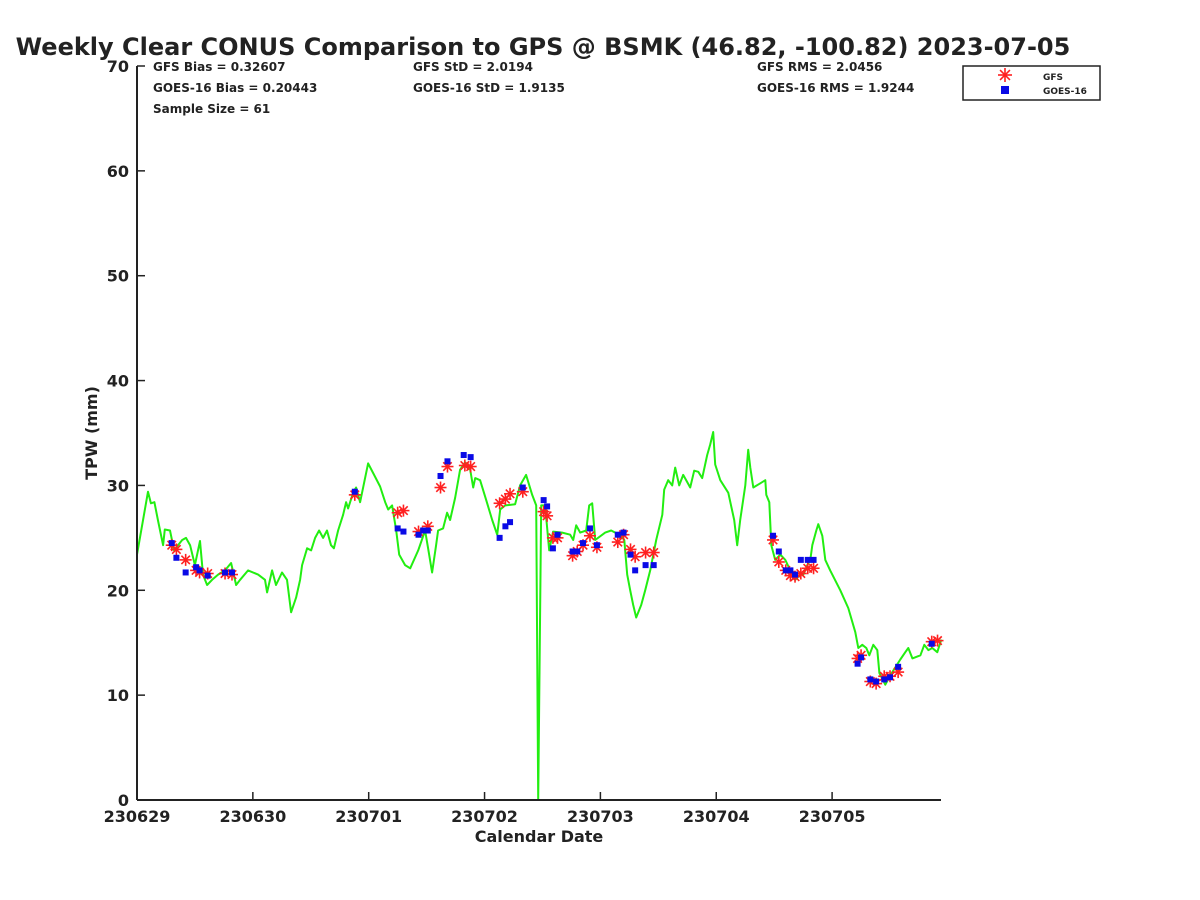 The image size is (1200, 900). Describe the element at coordinates (716, 816) in the screenshot. I see `x-tick-label: 230704` at that location.